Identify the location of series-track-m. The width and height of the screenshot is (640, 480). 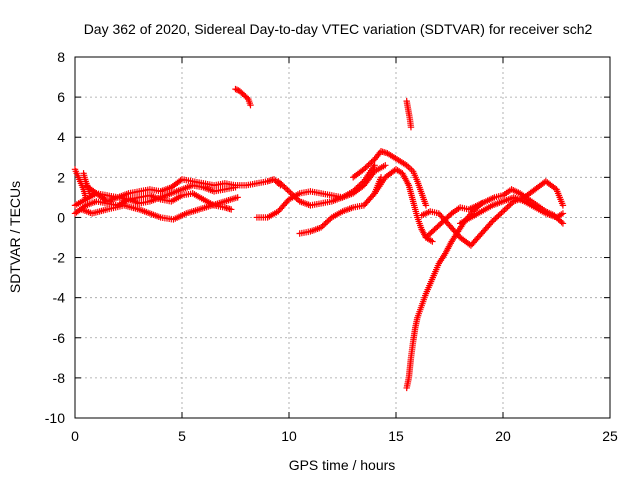
(409, 114).